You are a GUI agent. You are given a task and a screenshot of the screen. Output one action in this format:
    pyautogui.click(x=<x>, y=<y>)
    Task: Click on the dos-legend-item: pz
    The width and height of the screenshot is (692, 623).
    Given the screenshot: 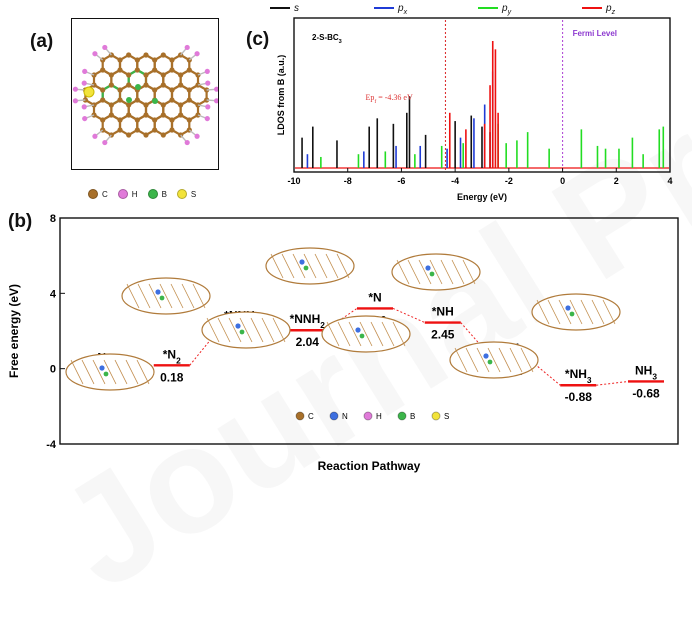 What is the action you would take?
    pyautogui.click(x=598, y=9)
    